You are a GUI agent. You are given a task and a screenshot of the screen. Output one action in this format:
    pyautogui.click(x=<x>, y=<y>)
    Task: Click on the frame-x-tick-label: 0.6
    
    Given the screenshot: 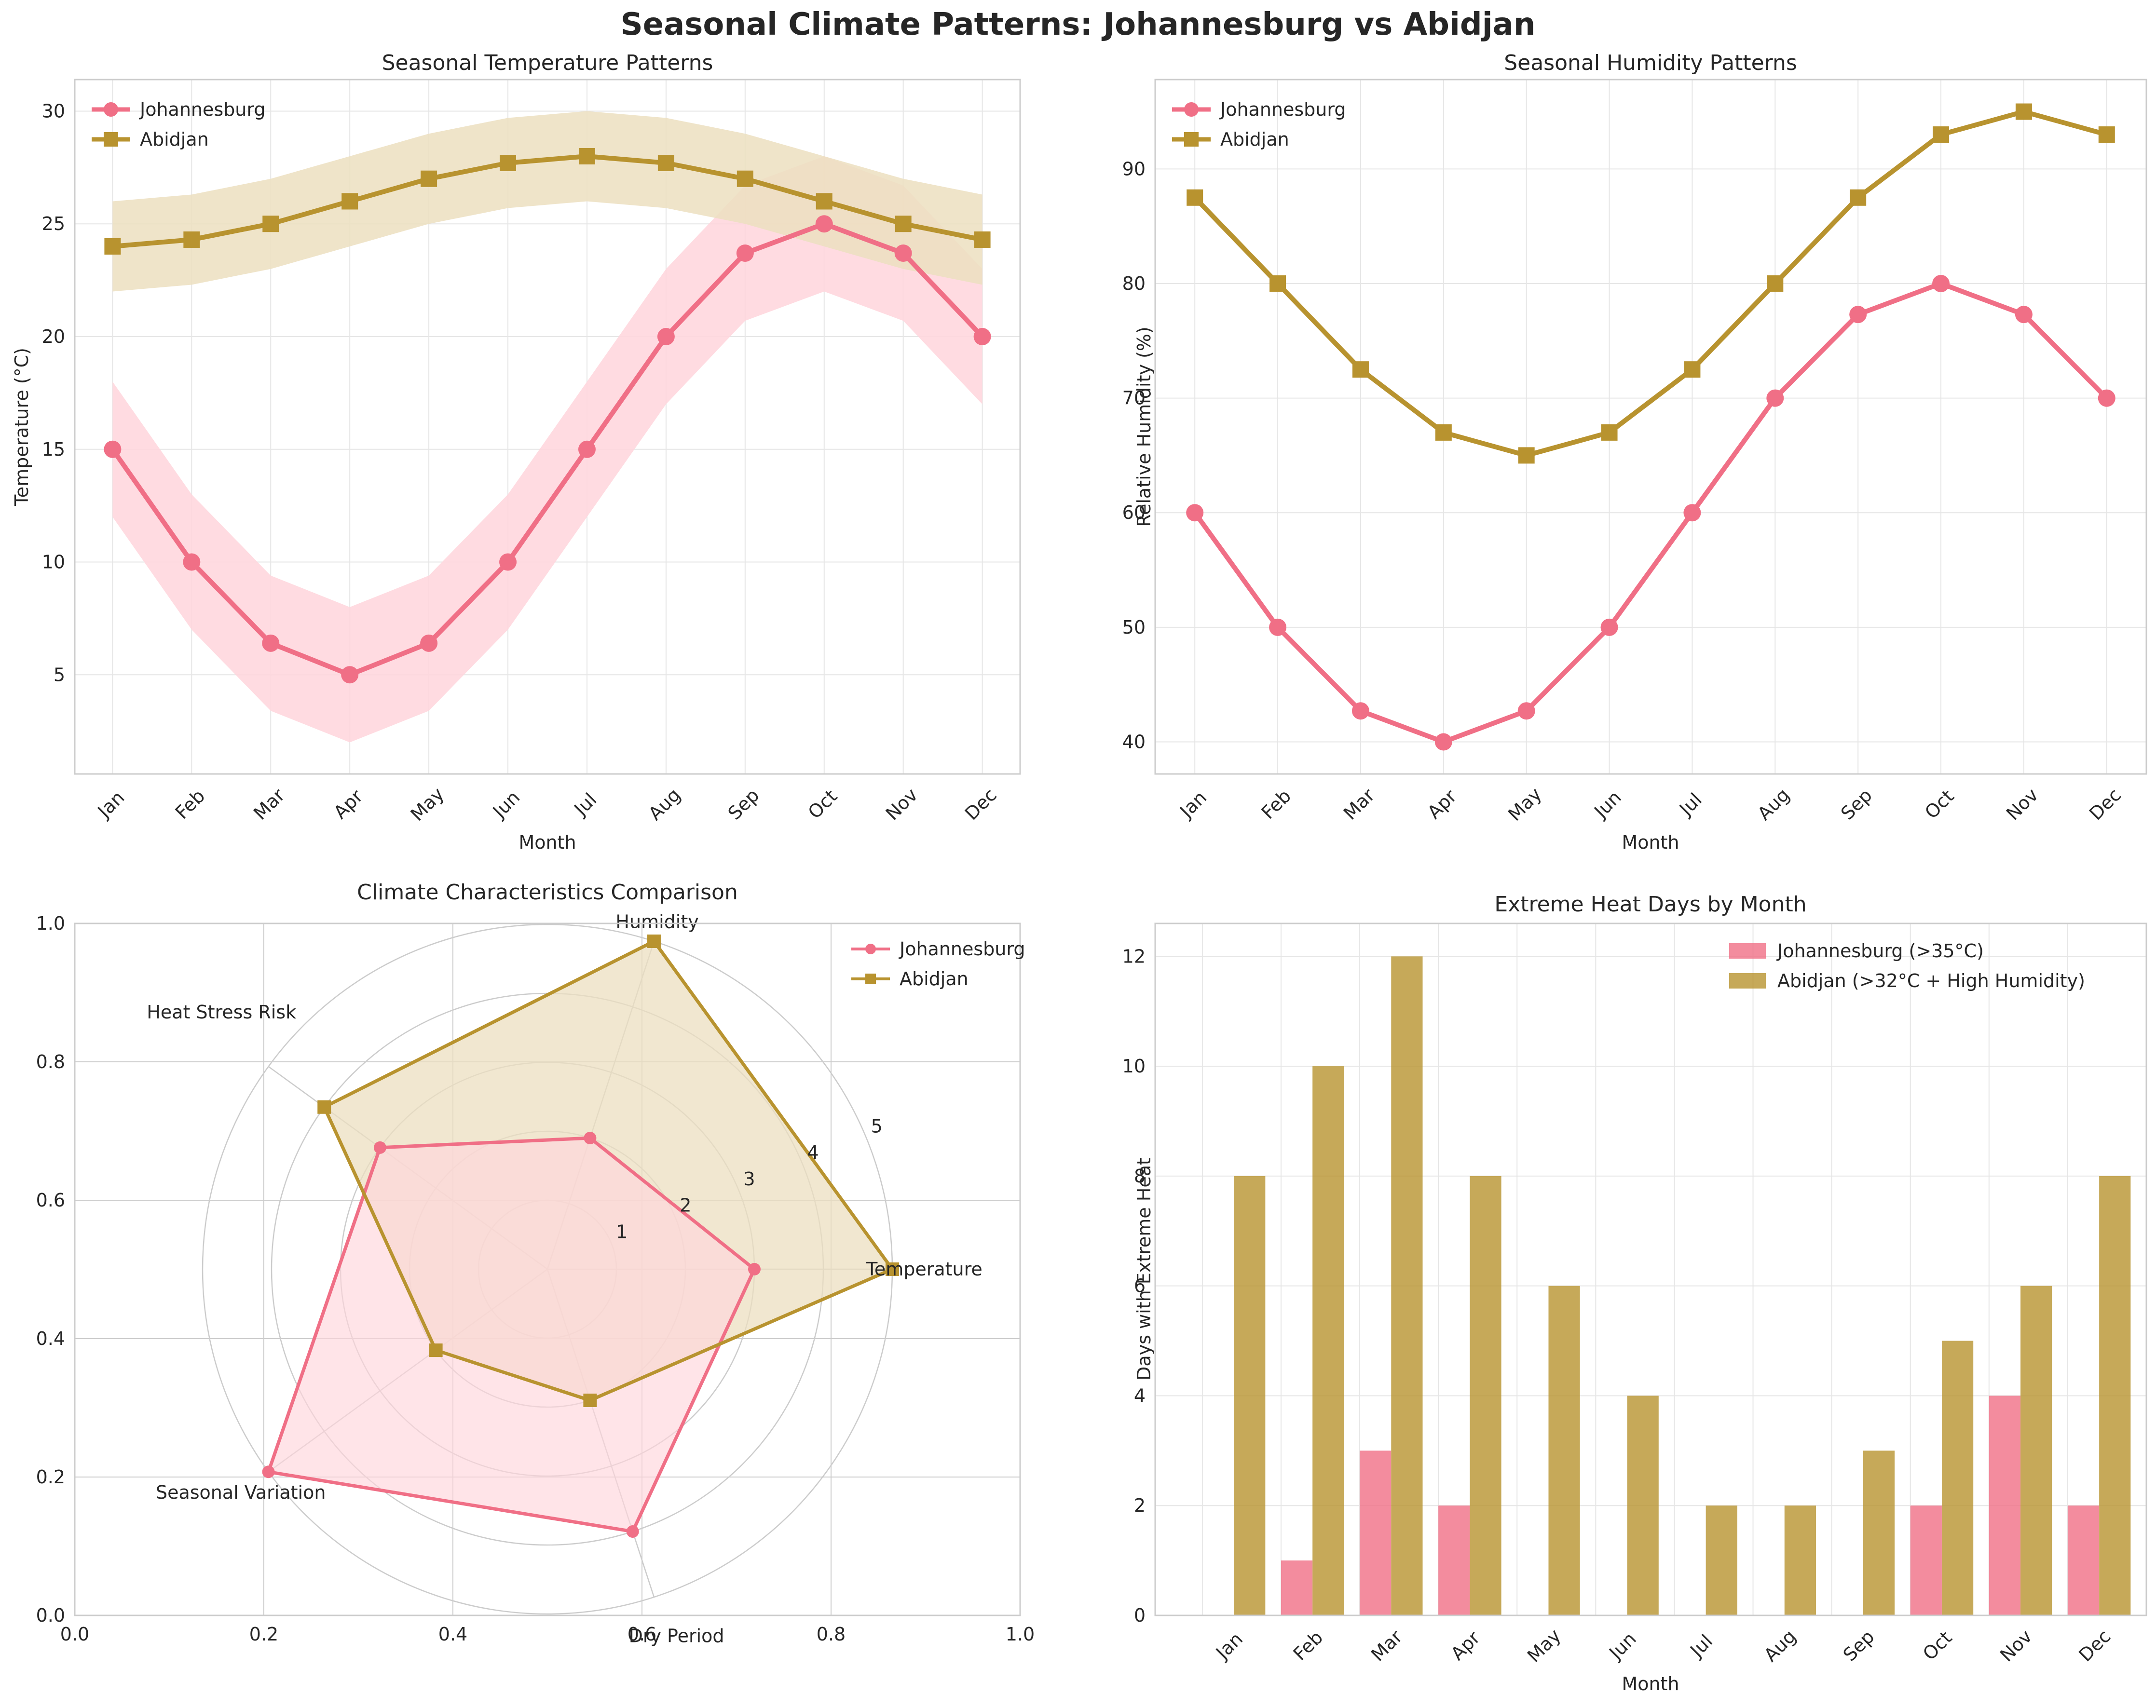 What is the action you would take?
    pyautogui.click(x=642, y=1634)
    